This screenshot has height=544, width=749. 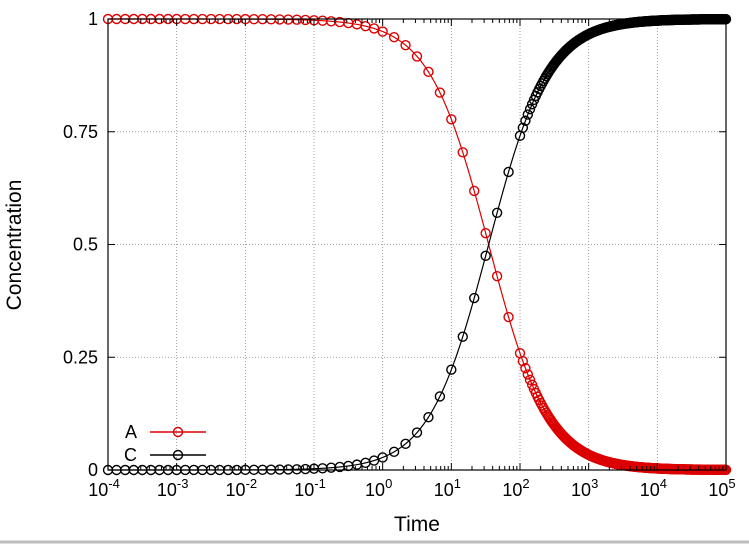 I want to click on legend-item-A: A, so click(x=165, y=432).